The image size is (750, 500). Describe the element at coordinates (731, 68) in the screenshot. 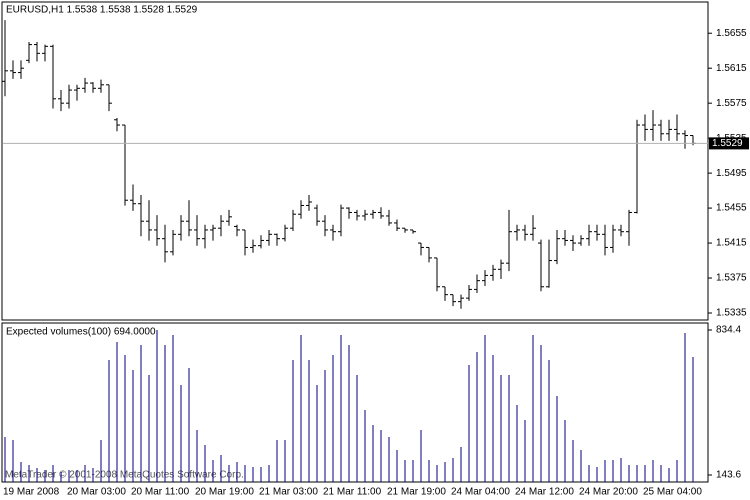

I see `y-tick-label: 1.5615` at that location.